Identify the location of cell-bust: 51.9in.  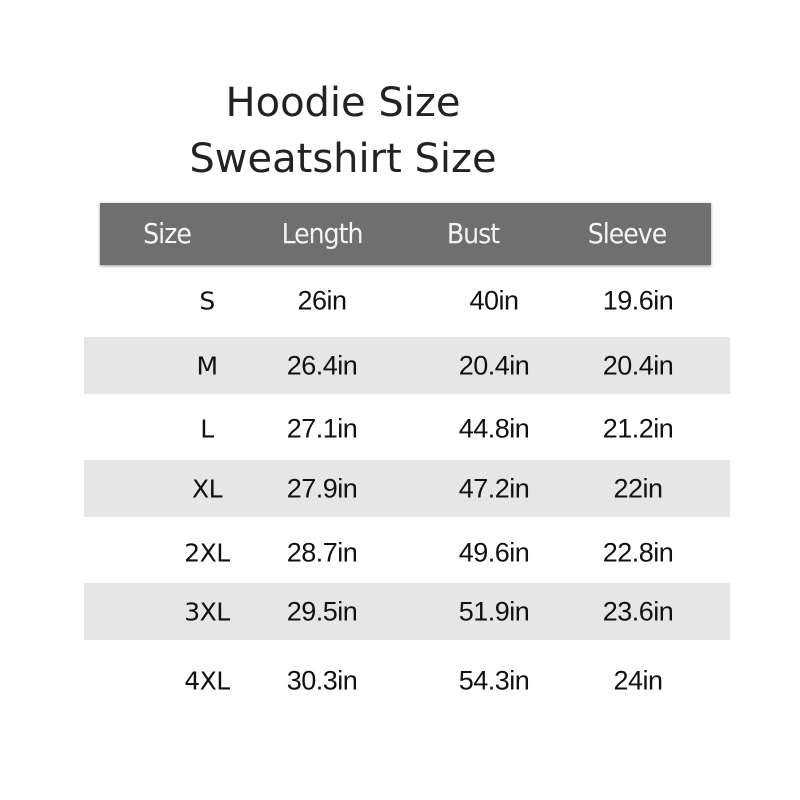
(494, 611).